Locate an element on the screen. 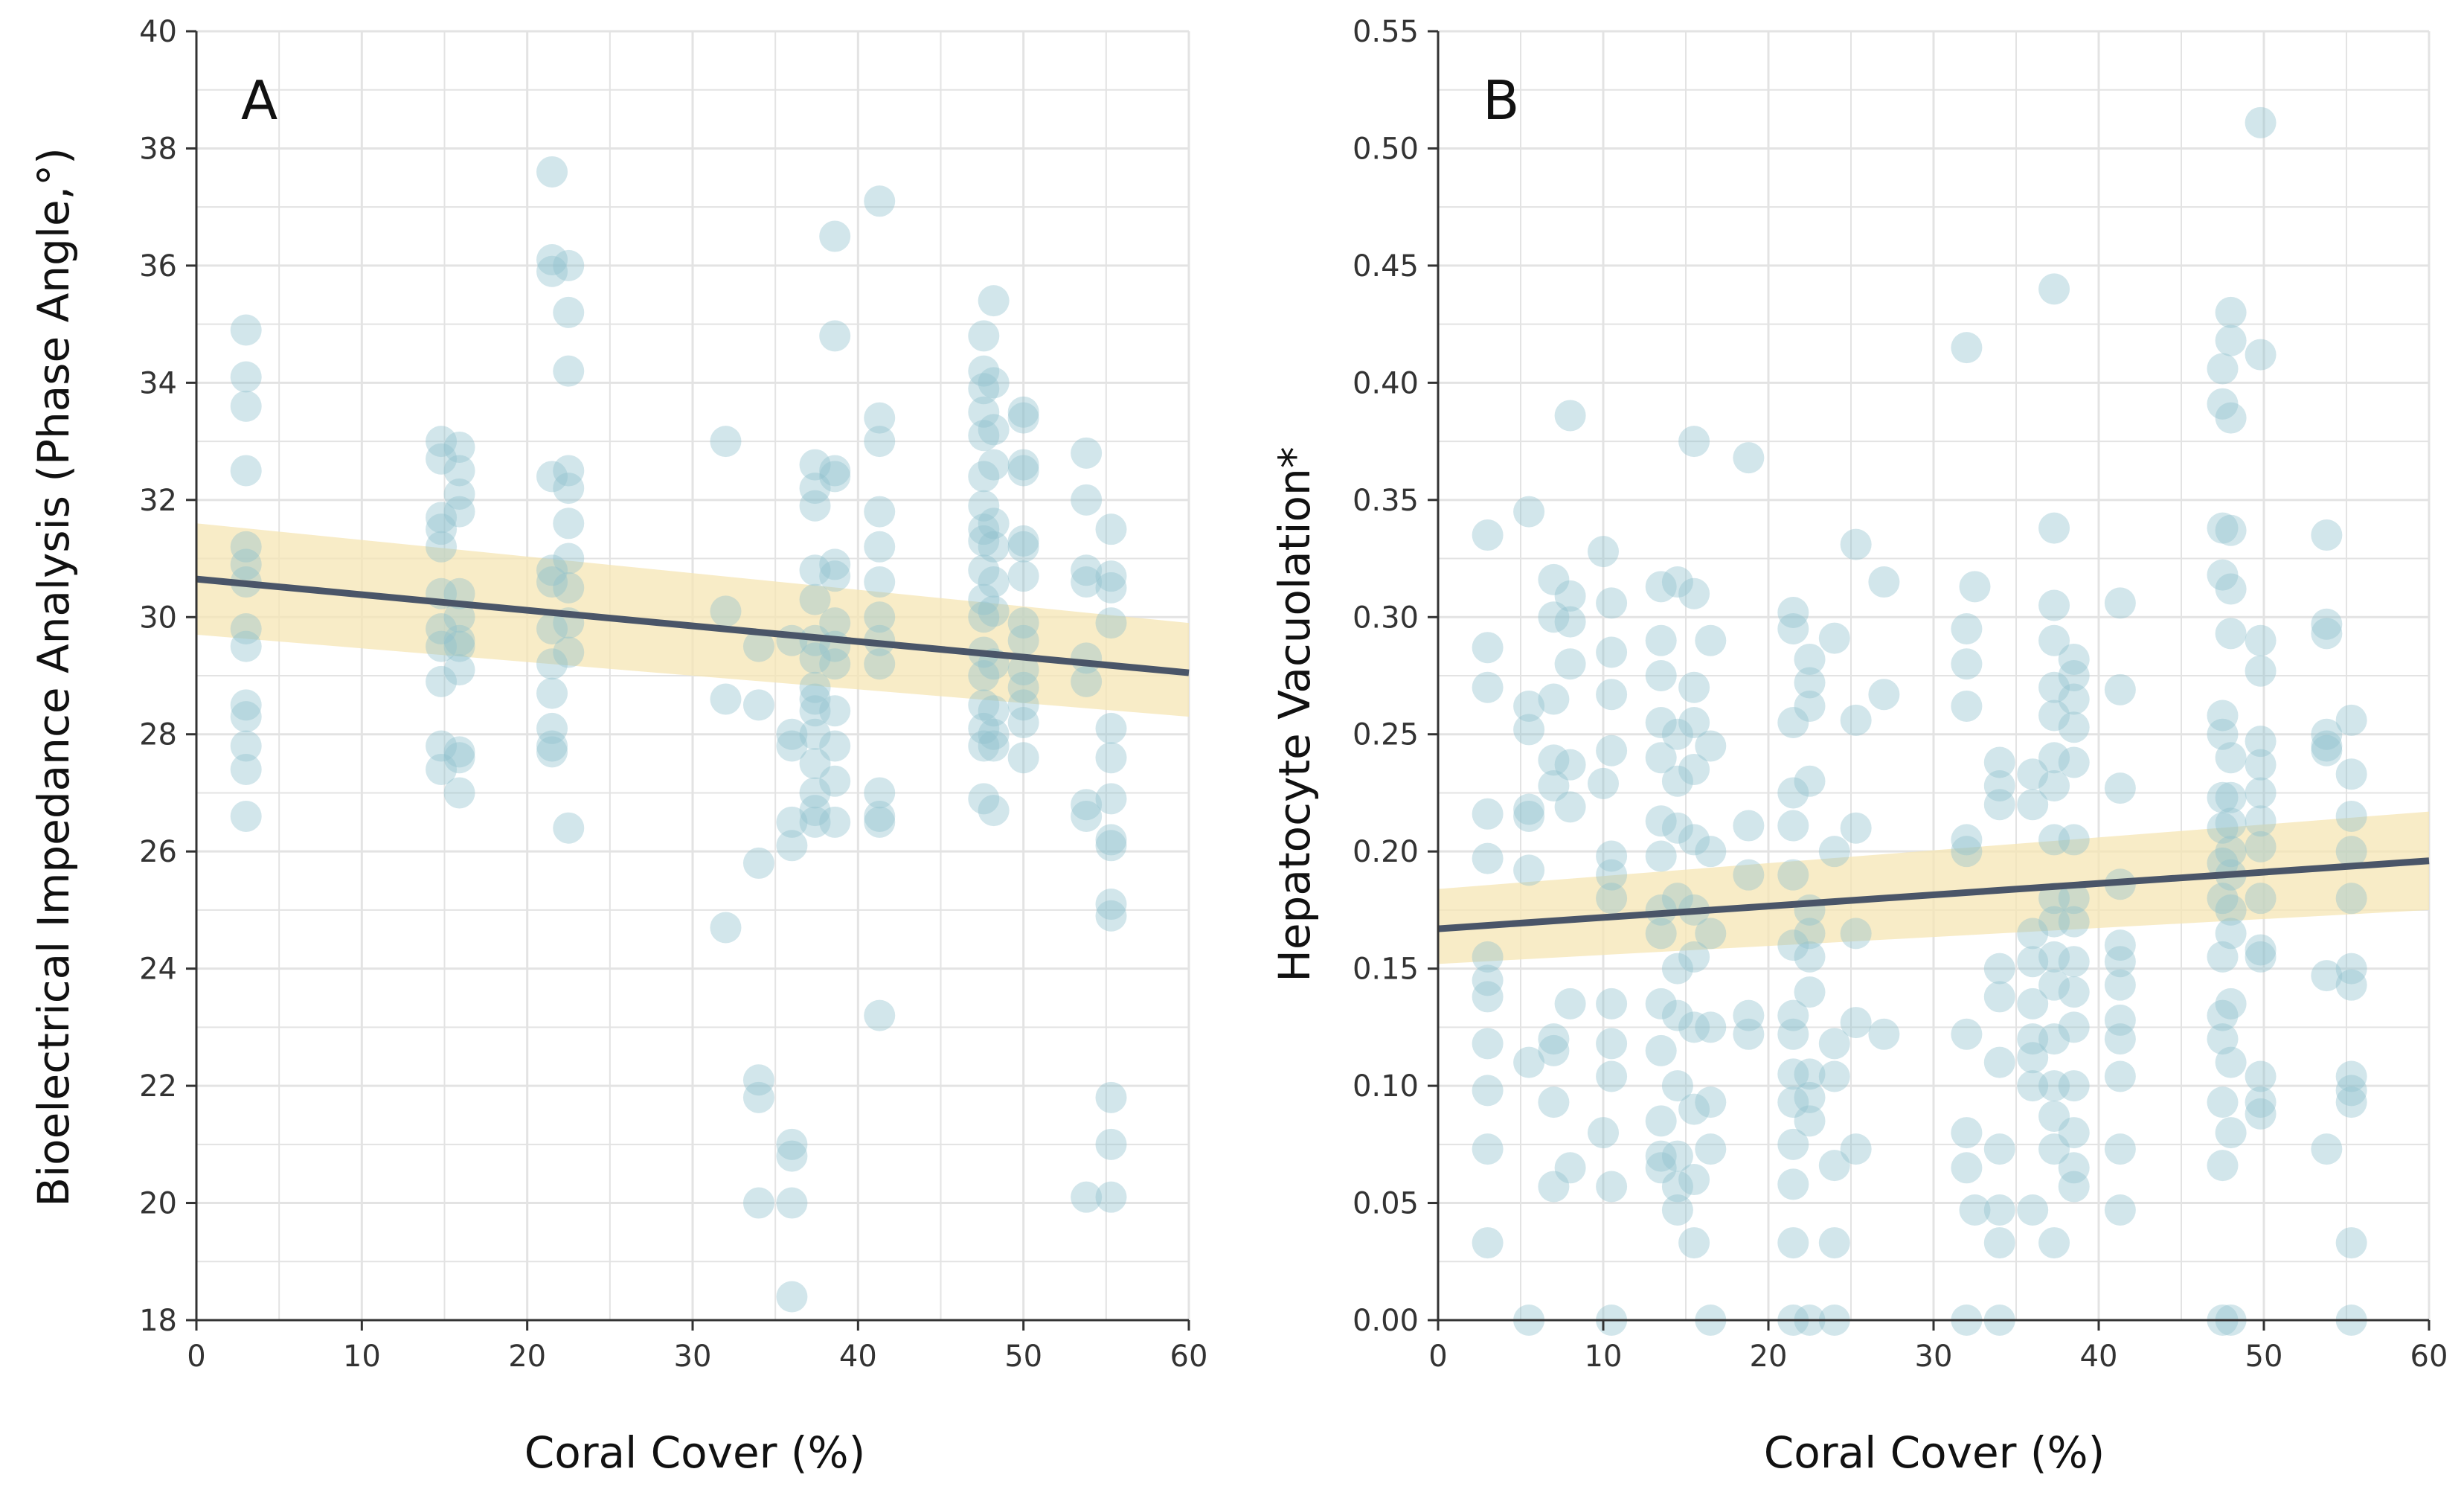  panel-a-y-tick-label: 40 is located at coordinates (158, 32).